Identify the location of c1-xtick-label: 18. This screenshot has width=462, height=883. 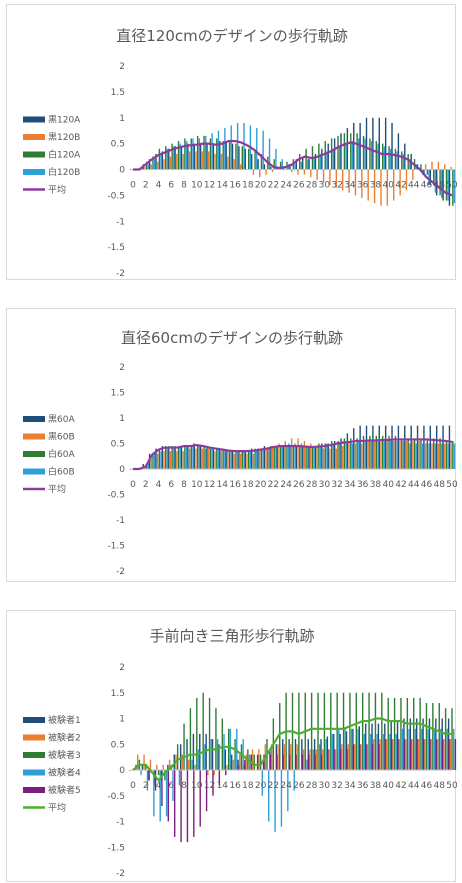
(248, 186).